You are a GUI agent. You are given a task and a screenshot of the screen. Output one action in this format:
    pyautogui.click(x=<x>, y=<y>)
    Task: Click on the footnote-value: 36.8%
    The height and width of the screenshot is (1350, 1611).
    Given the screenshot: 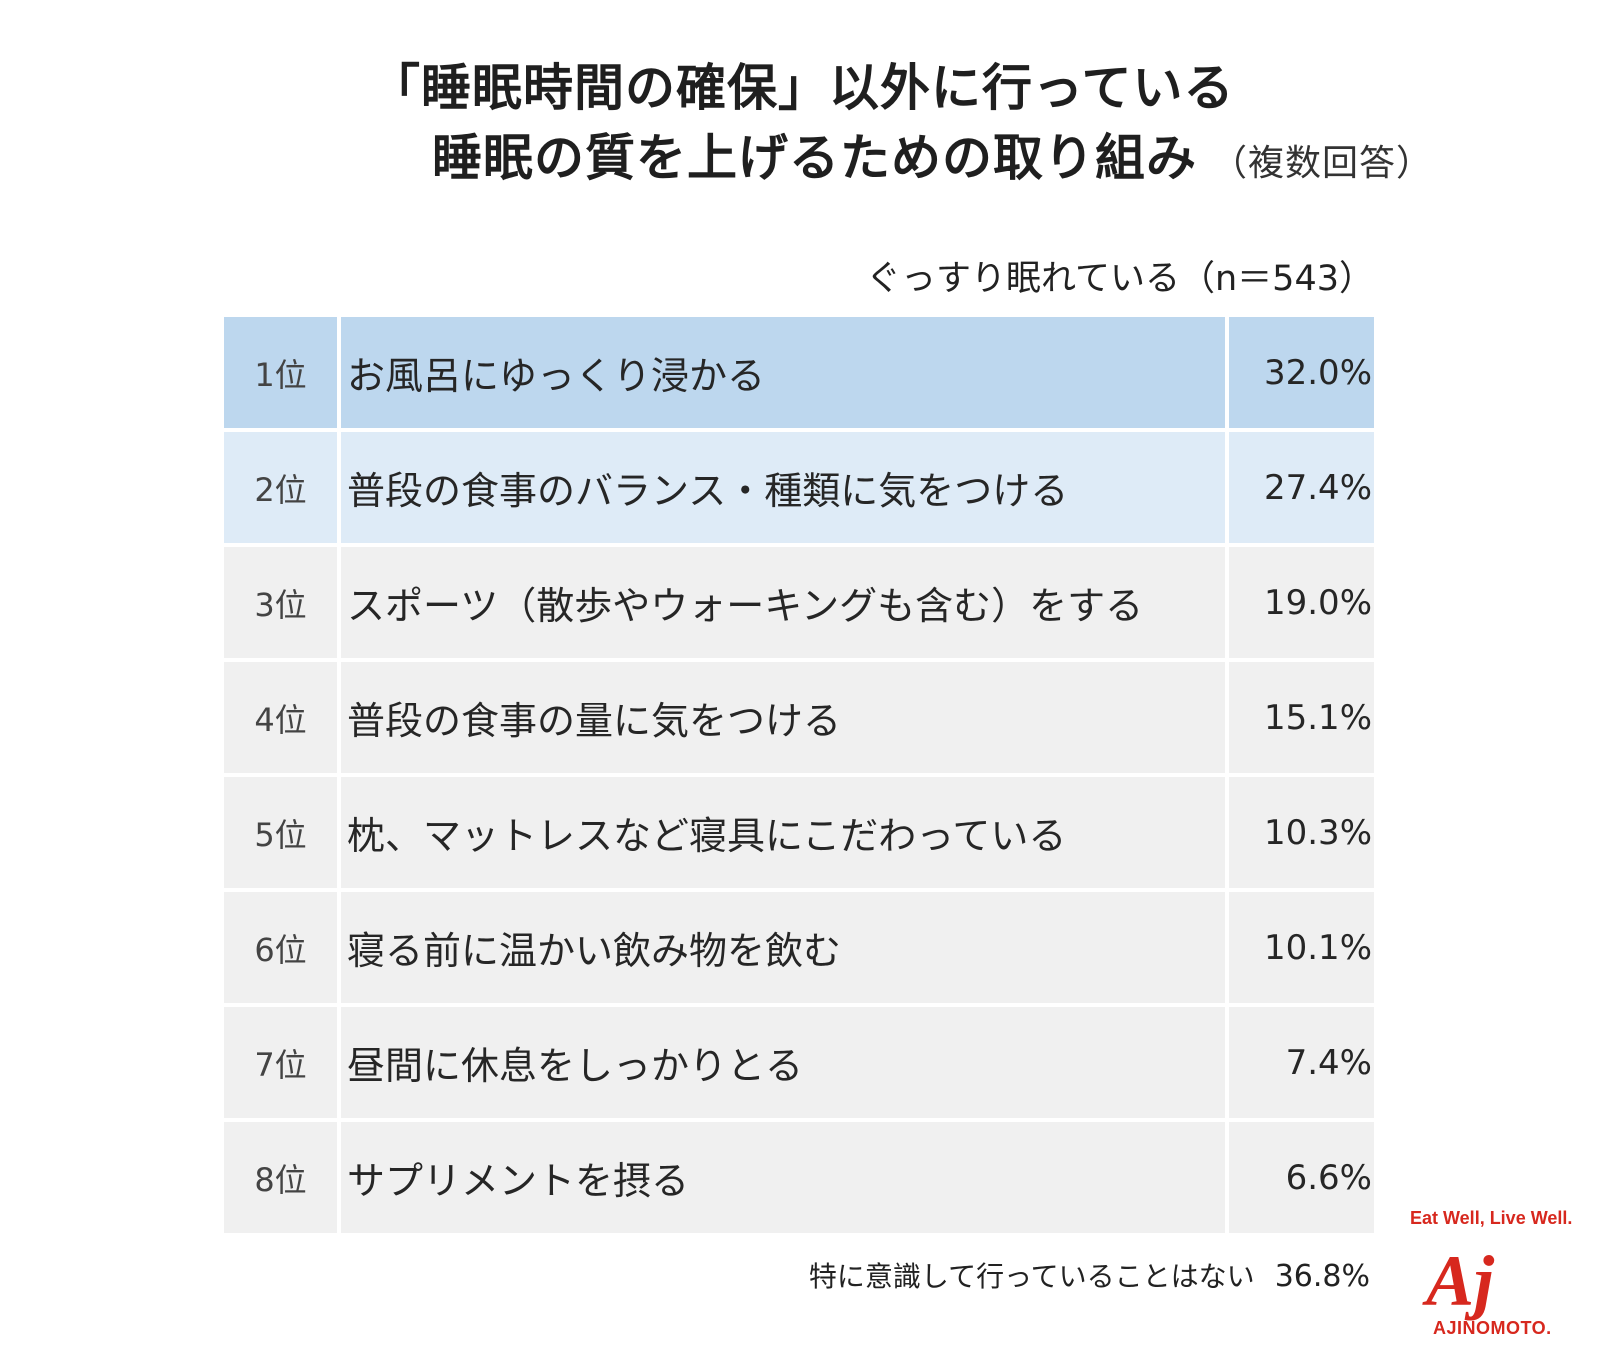 What is the action you would take?
    pyautogui.click(x=1322, y=1276)
    